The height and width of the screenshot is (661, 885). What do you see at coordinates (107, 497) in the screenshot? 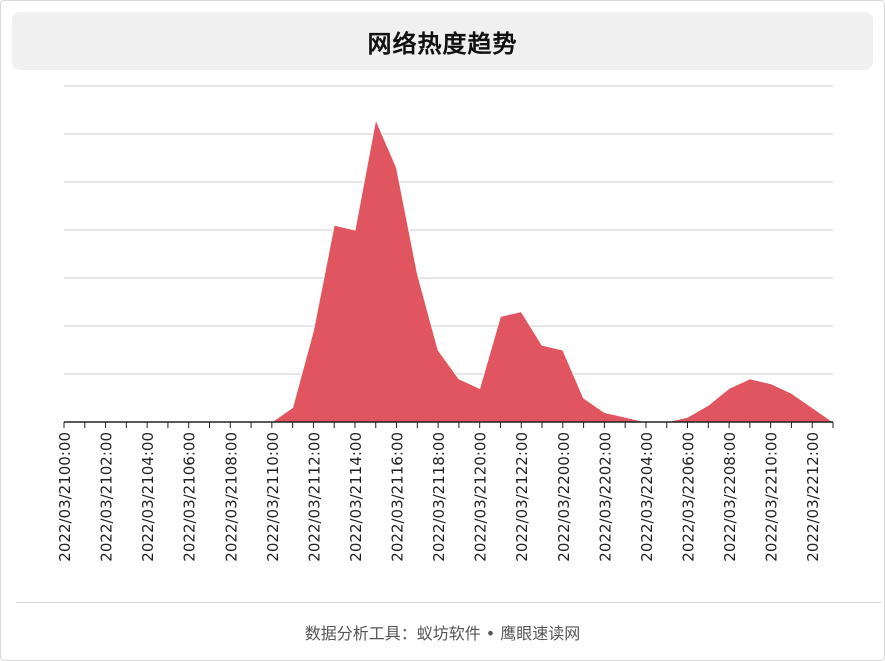
I see `x-tick-label-1: 2022/03/2102:00` at bounding box center [107, 497].